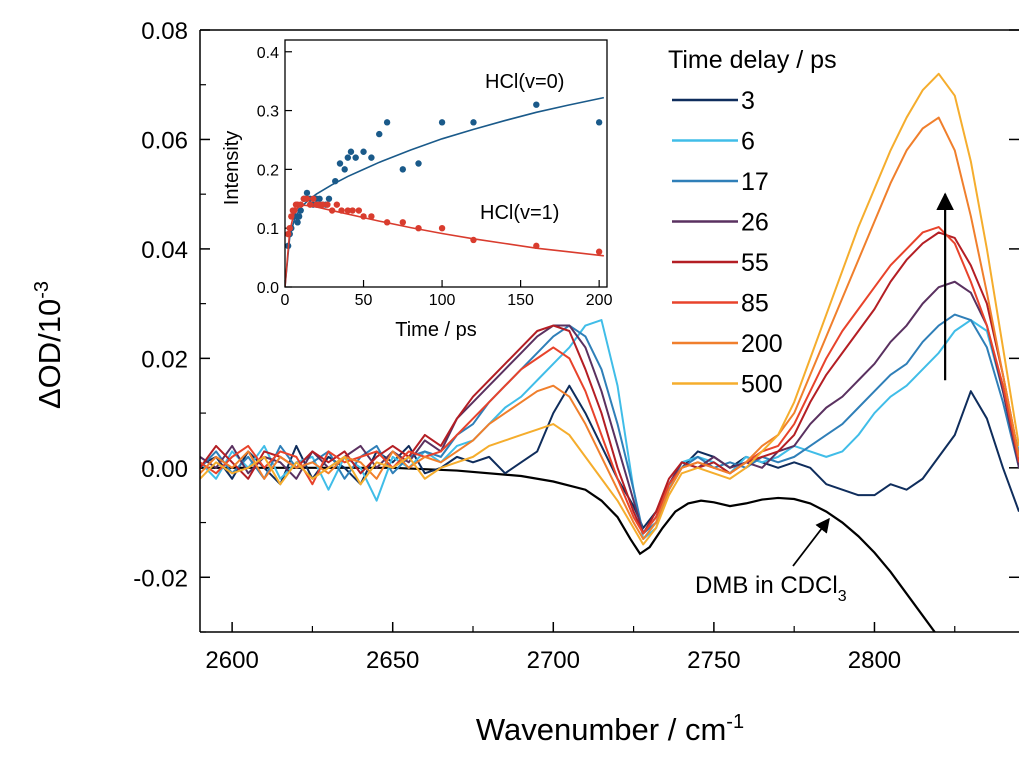  I want to click on inset-frame, so click(446, 163).